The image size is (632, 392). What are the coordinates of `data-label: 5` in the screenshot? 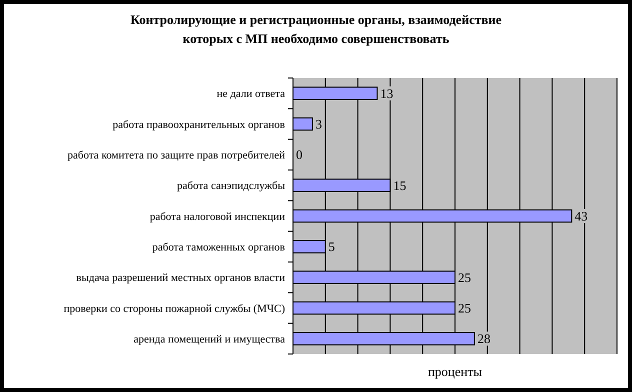 It's located at (331, 246).